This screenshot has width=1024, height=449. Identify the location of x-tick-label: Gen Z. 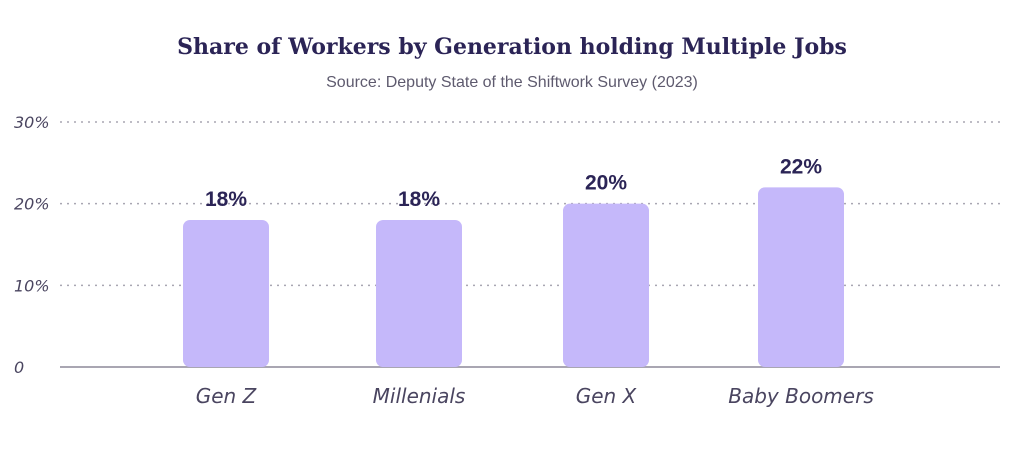
(227, 396).